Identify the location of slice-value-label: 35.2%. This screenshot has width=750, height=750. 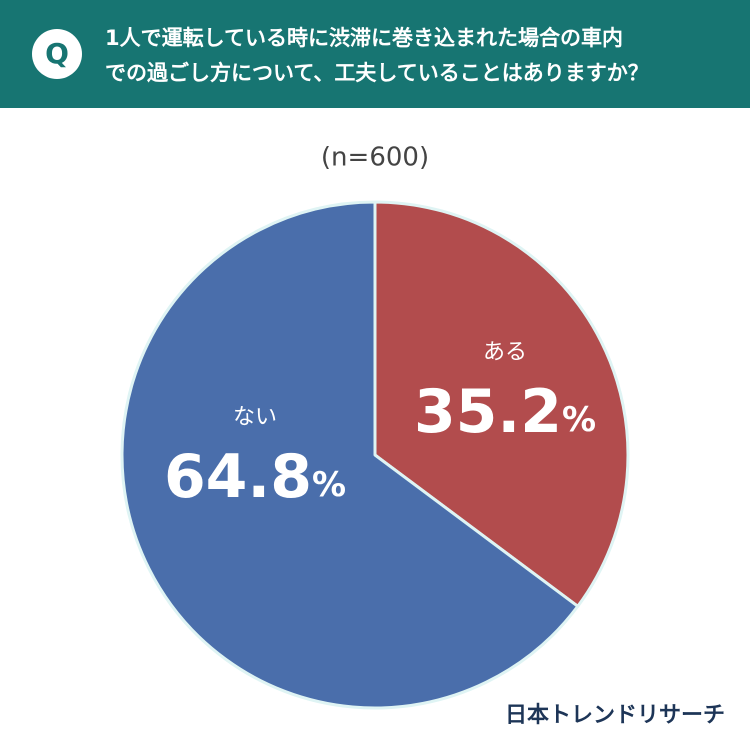
(505, 412).